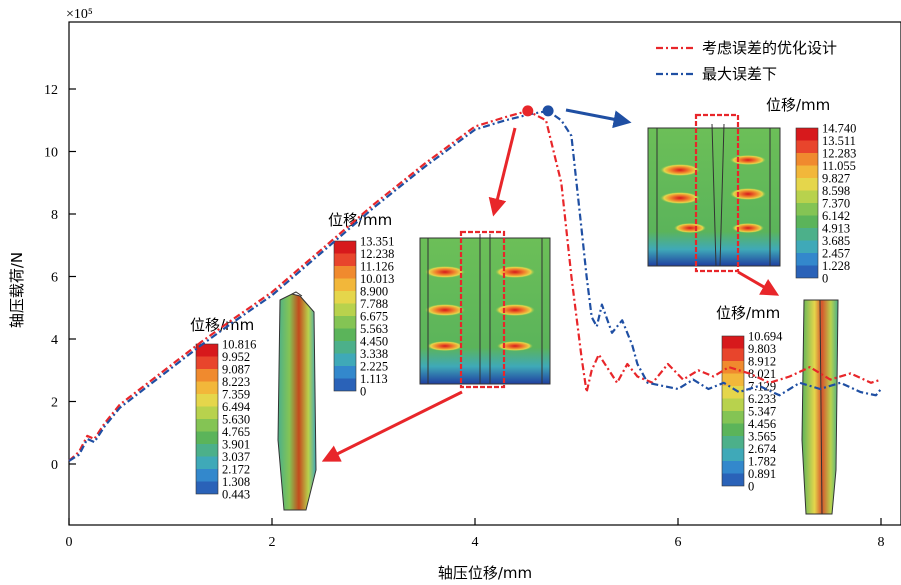 Image resolution: width=901 pixels, height=585 pixels. What do you see at coordinates (762, 349) in the screenshot?
I see `colorbar-value: 9.803` at bounding box center [762, 349].